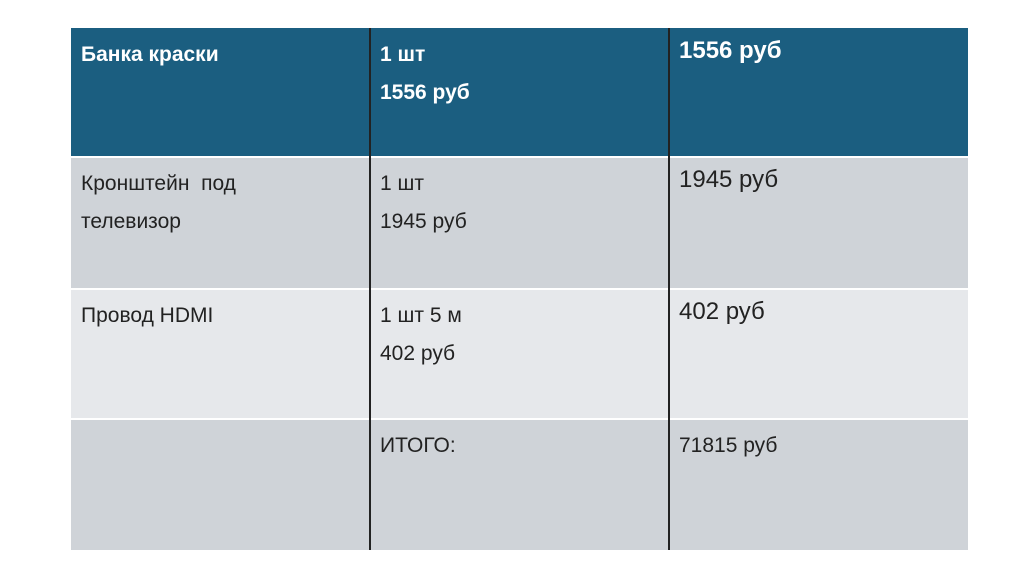  Describe the element at coordinates (421, 315) in the screenshot. I see `cell-text: 1 шт 5 м` at that location.